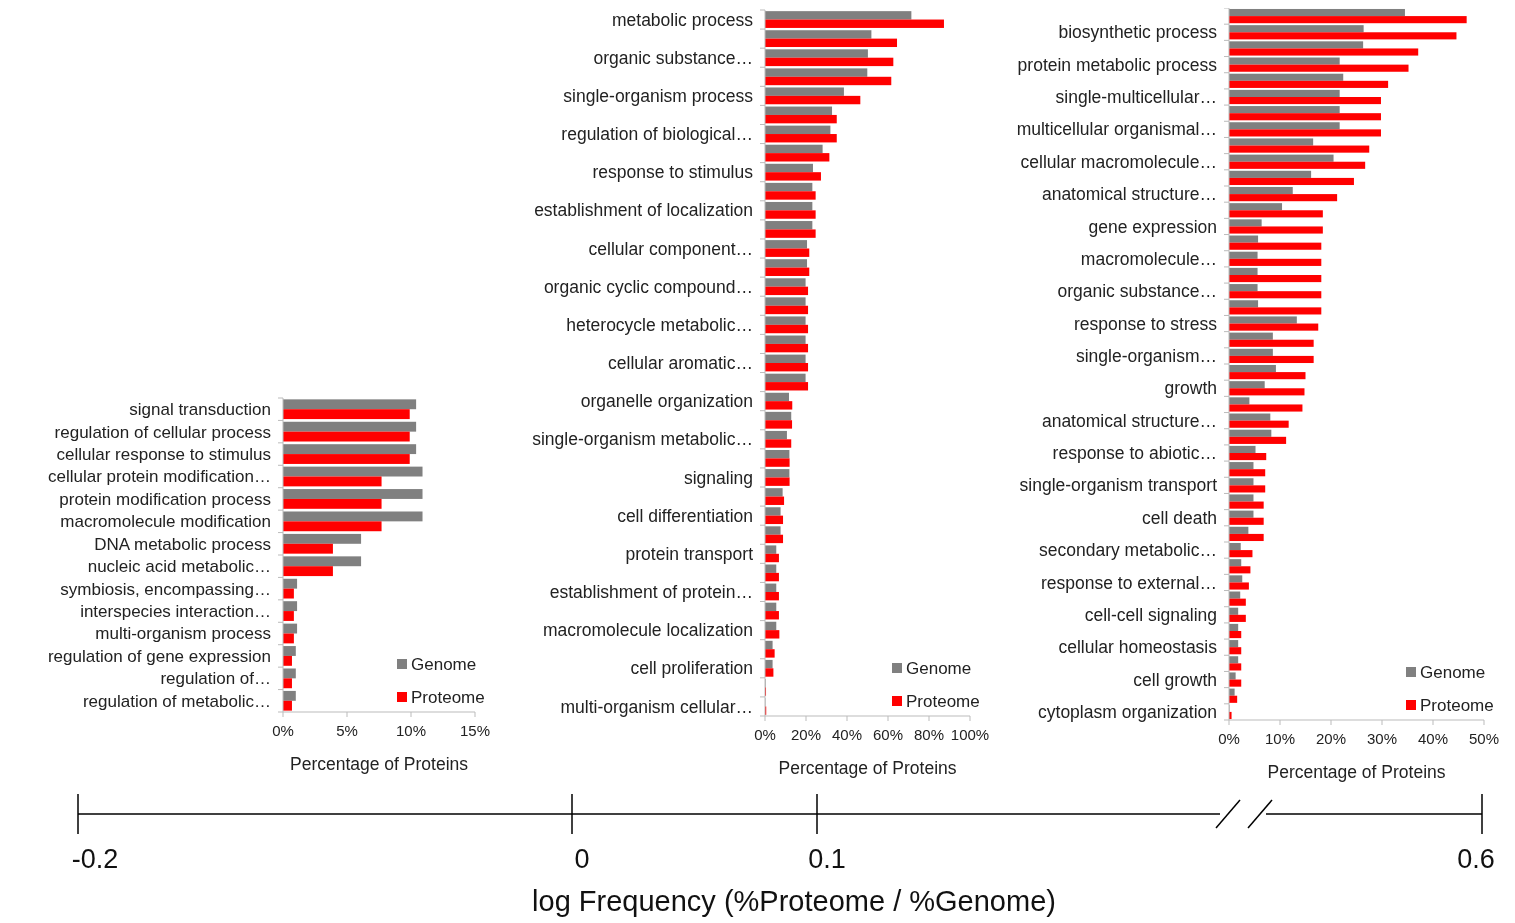 The height and width of the screenshot is (923, 1515). Describe the element at coordinates (682, 19) in the screenshot. I see `y-tick-label: metabolic process` at that location.